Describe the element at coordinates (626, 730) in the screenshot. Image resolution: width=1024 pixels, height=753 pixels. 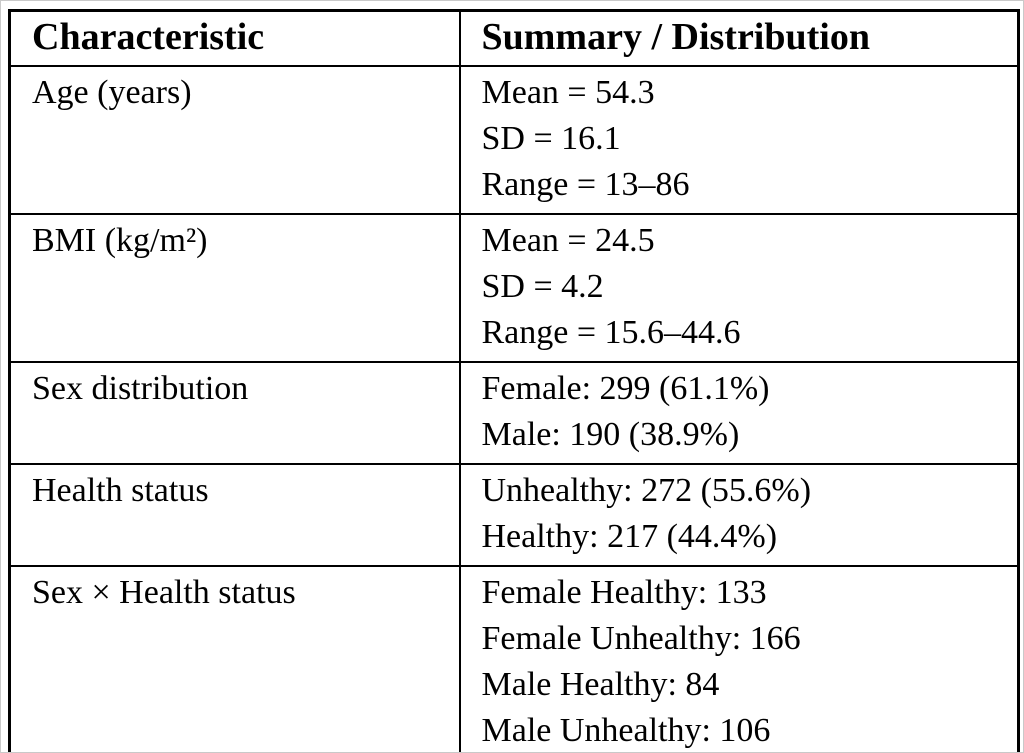
I see `summary-line: Male Unhealthy: 106` at that location.